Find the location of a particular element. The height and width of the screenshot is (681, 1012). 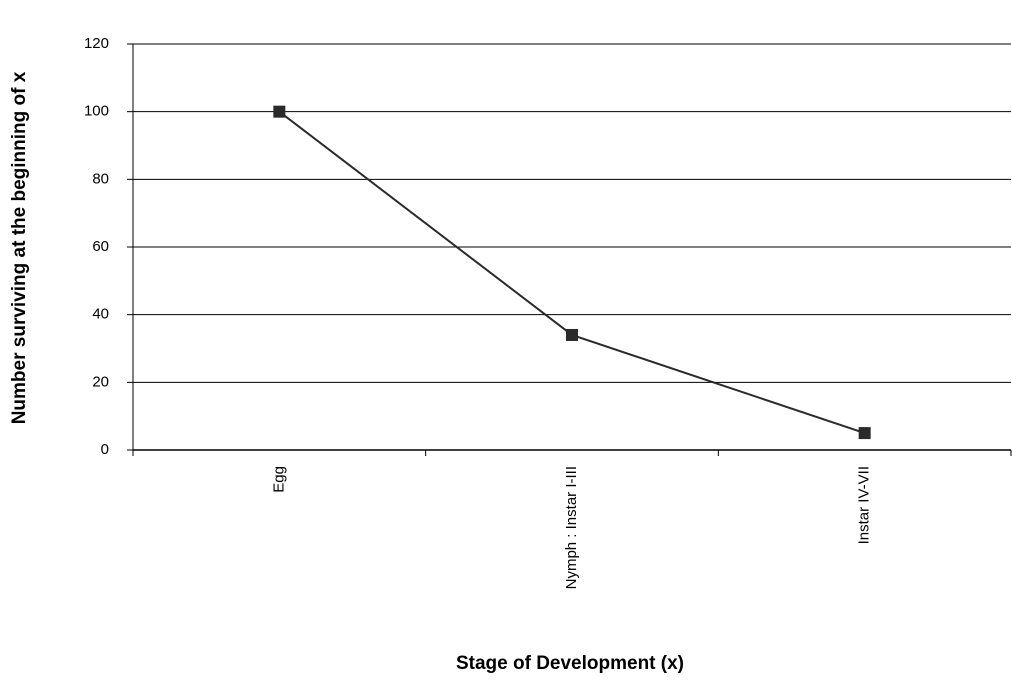

x-tick-label: Nymph : Instar I-III is located at coordinates (571, 527).